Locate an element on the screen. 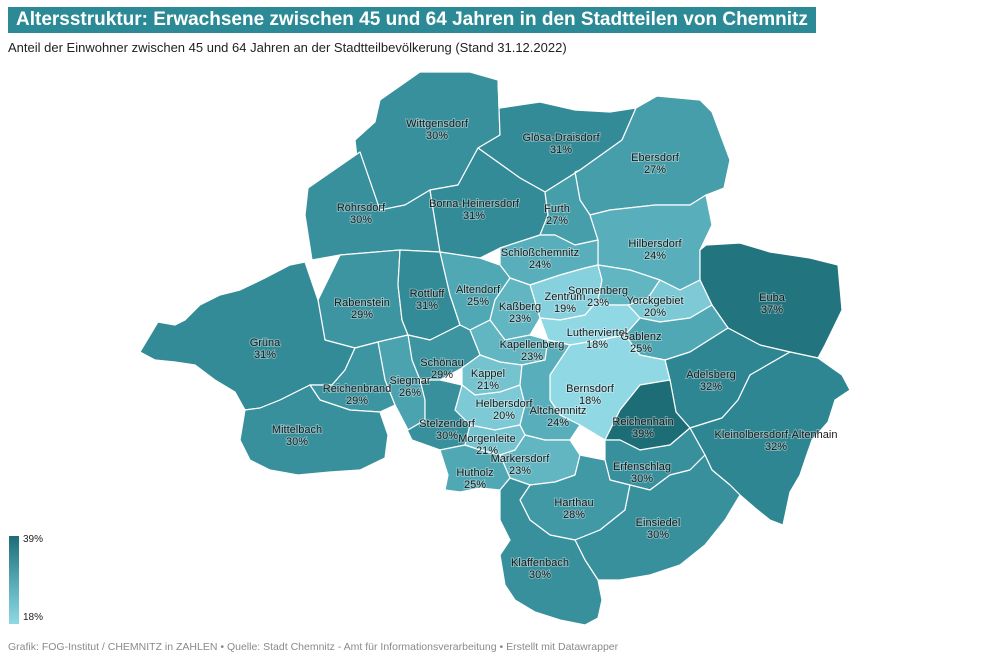  district-value-kappel: 21% is located at coordinates (488, 386).